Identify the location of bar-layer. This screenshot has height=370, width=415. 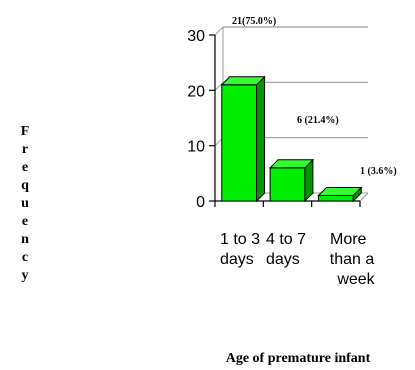
(291, 139).